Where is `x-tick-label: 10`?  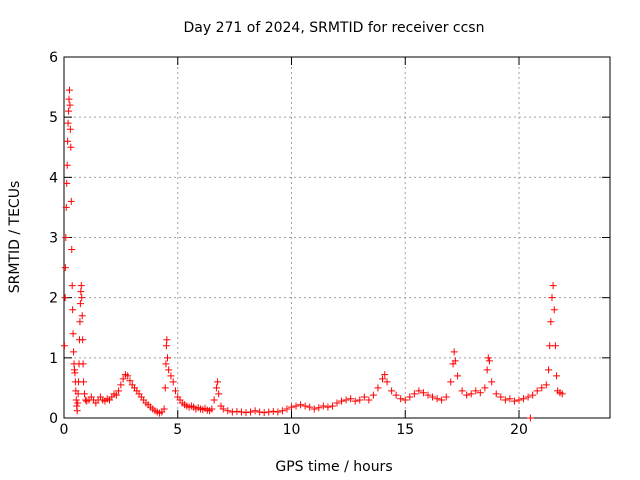 x-tick-label: 10 is located at coordinates (292, 430).